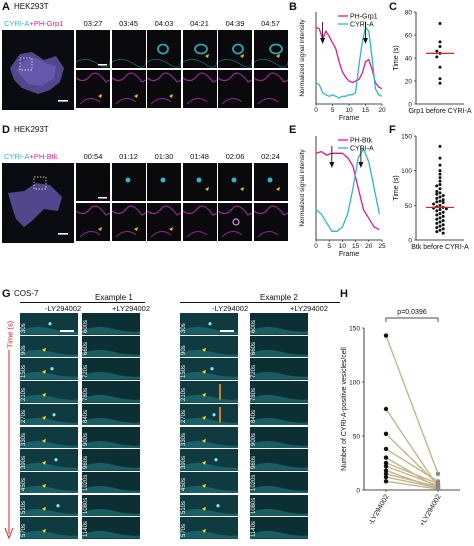 The width and height of the screenshot is (474, 546). Describe the element at coordinates (293, 130) in the screenshot. I see `panel-label-e: E` at that location.